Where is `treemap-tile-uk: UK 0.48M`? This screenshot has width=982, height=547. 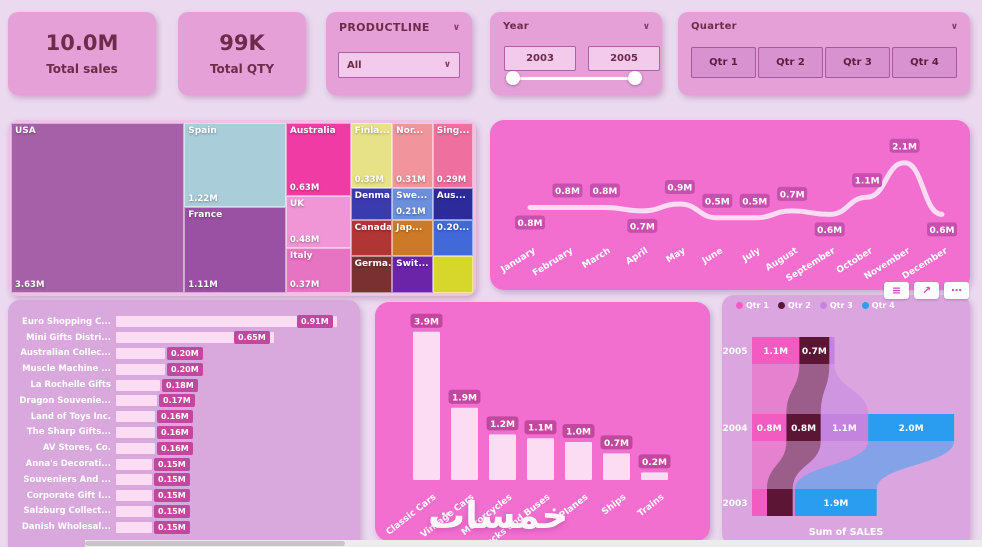
treemap-tile-uk: UK 0.48M is located at coordinates (318, 222).